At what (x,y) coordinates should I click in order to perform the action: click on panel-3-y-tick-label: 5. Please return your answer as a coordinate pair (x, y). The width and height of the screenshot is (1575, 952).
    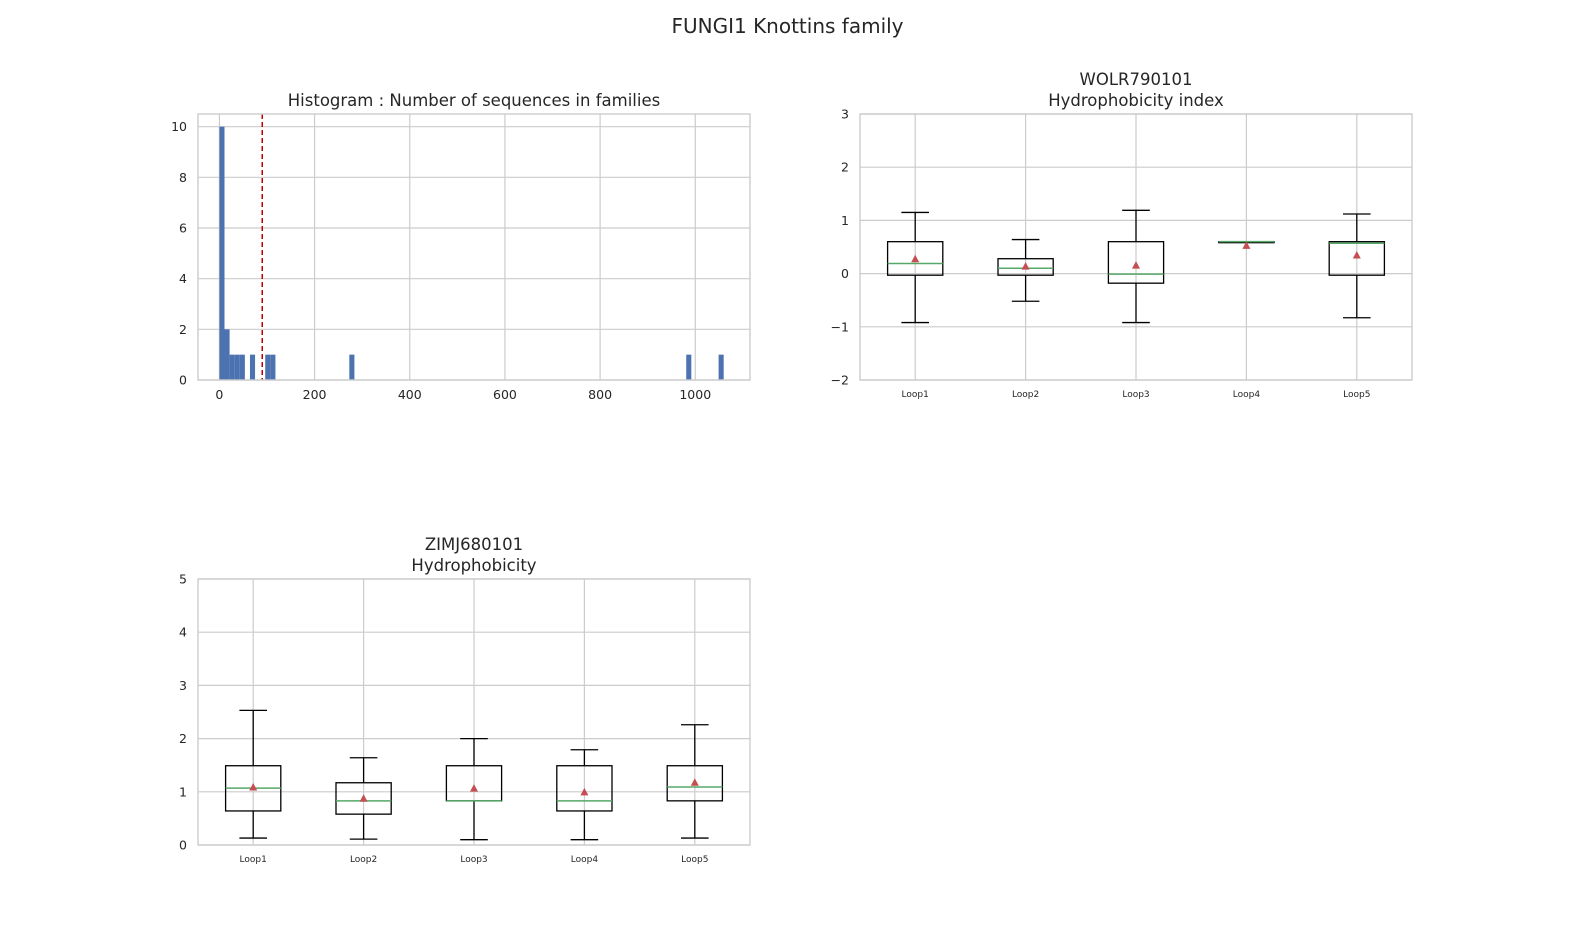
    Looking at the image, I should click on (183, 579).